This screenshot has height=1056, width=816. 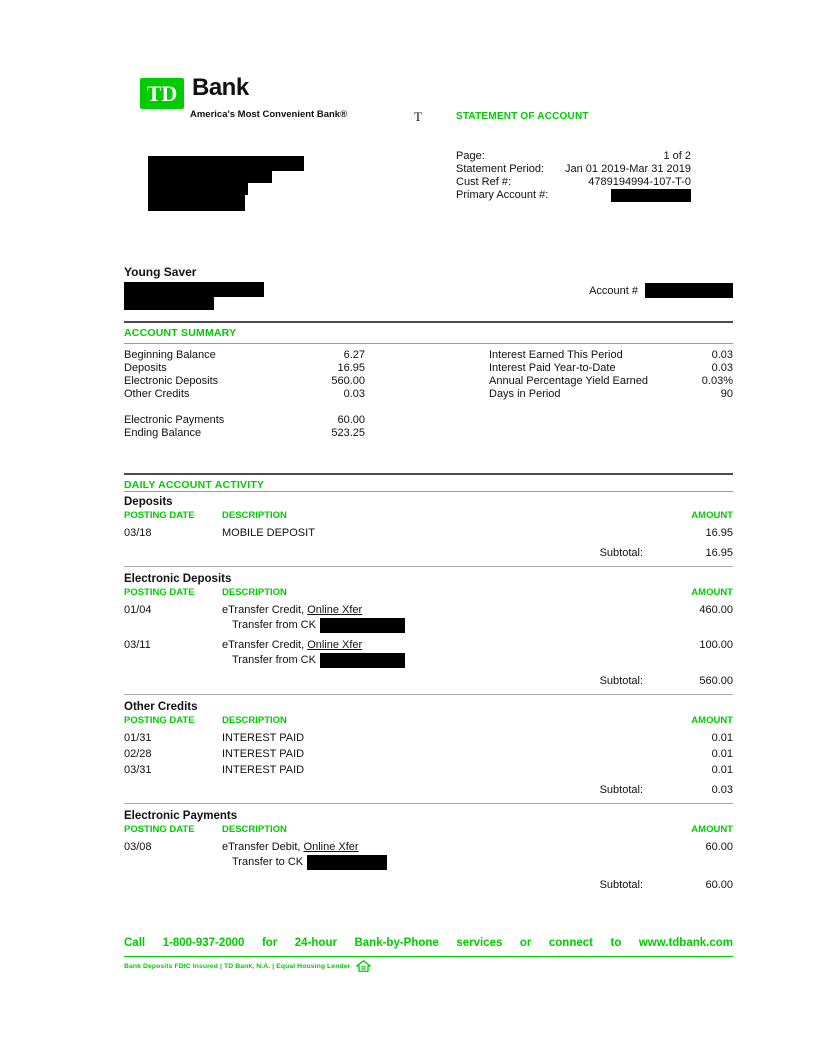 I want to click on td-bank-logo: TD, so click(x=162, y=93).